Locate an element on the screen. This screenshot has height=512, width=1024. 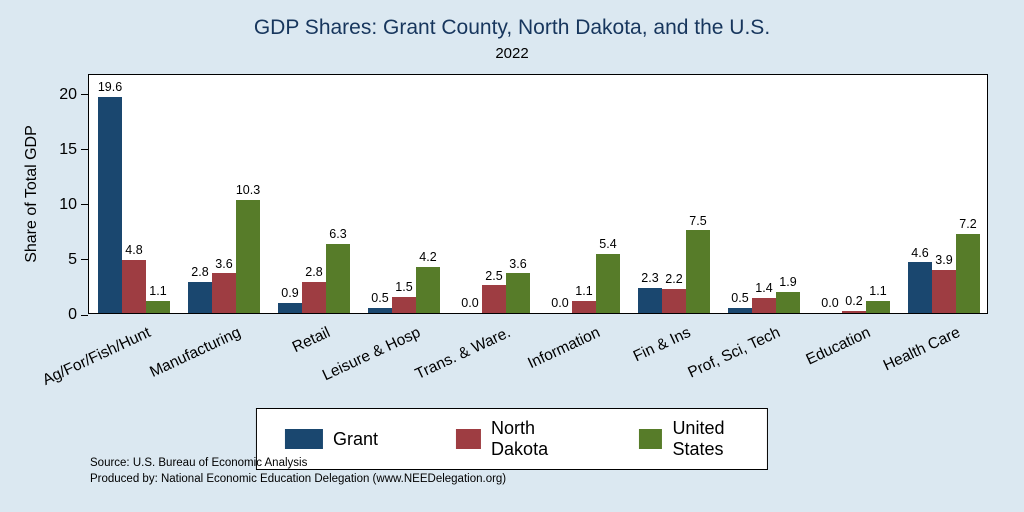
x-axis-label: Health Care is located at coordinates (922, 349).